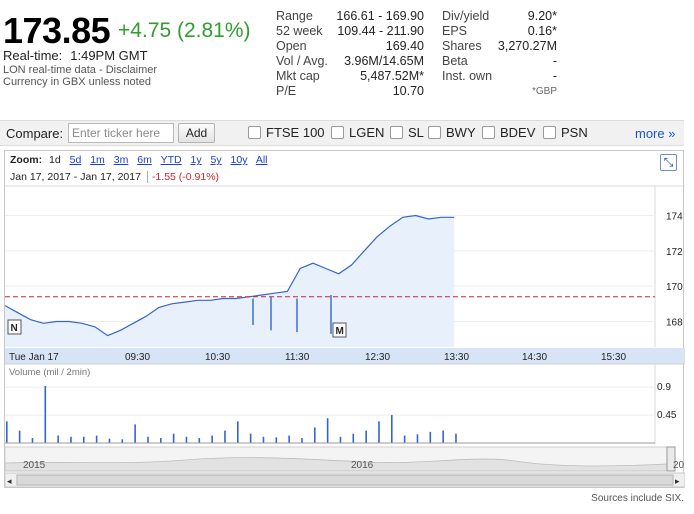 The image size is (694, 514). Describe the element at coordinates (350, 91) in the screenshot. I see `stat-row: P/E 10.70` at that location.